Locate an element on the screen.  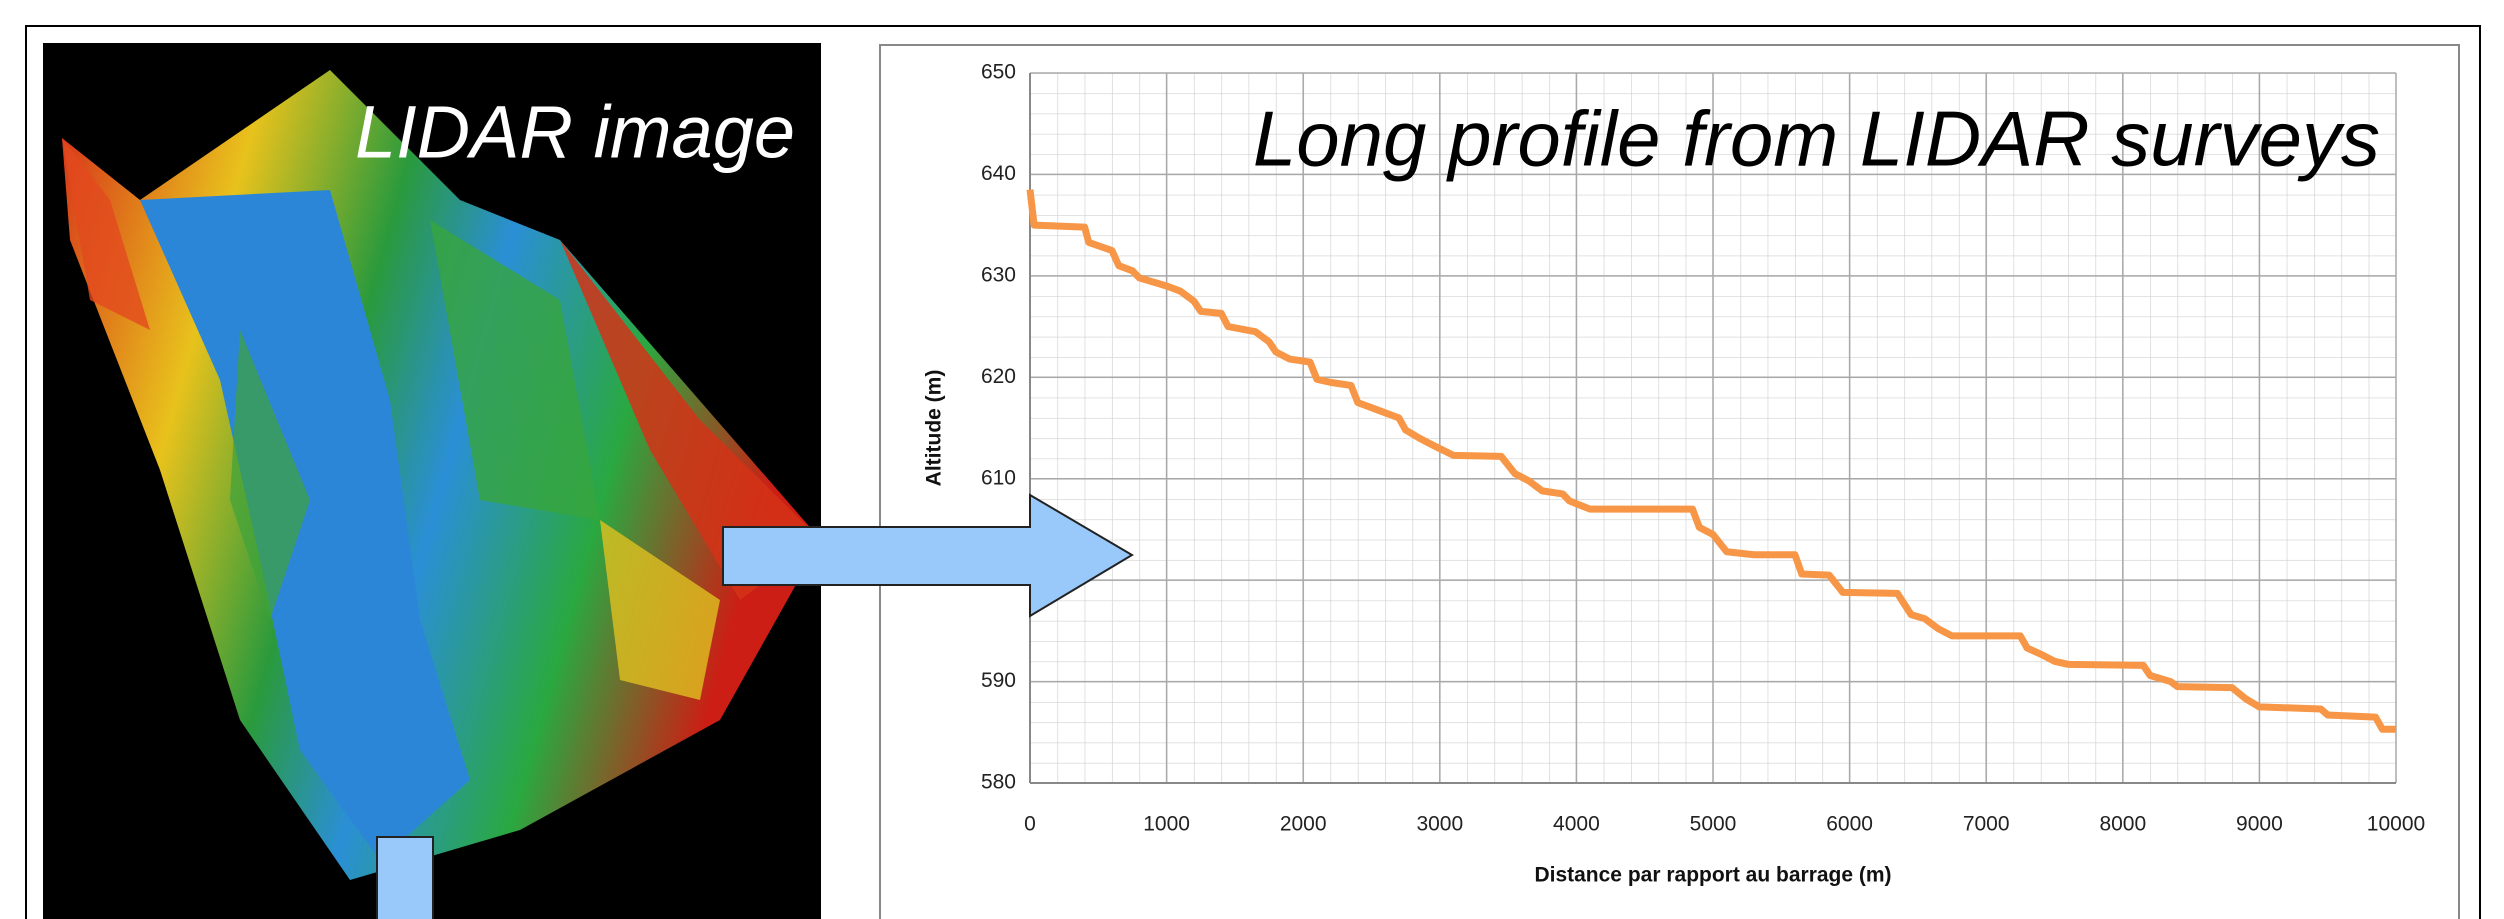
arrow-down is located at coordinates (405, 877).